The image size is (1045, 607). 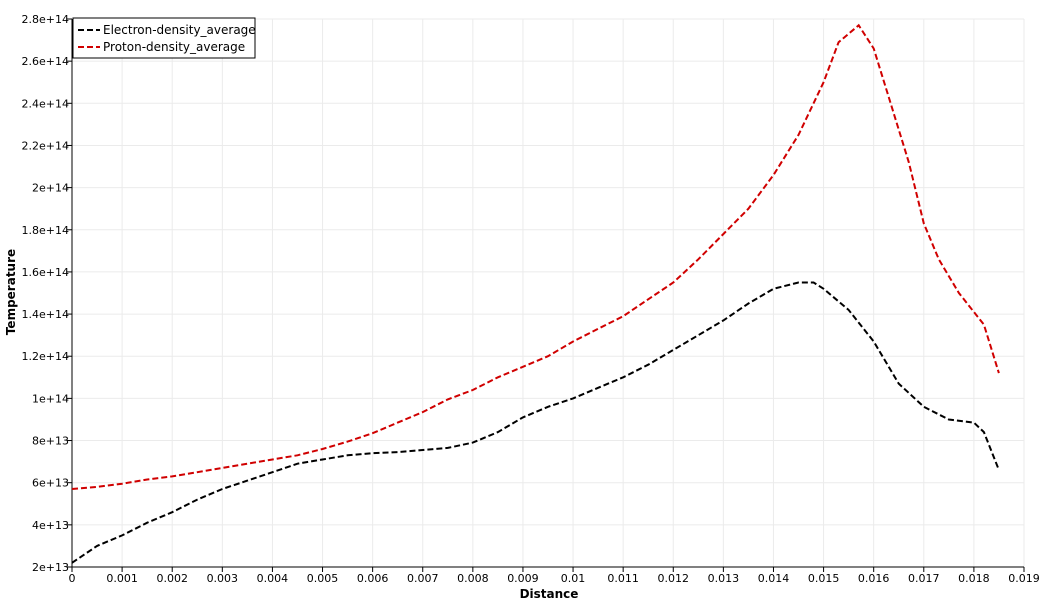 I want to click on y-tick-label: 2e+13, so click(x=50, y=567).